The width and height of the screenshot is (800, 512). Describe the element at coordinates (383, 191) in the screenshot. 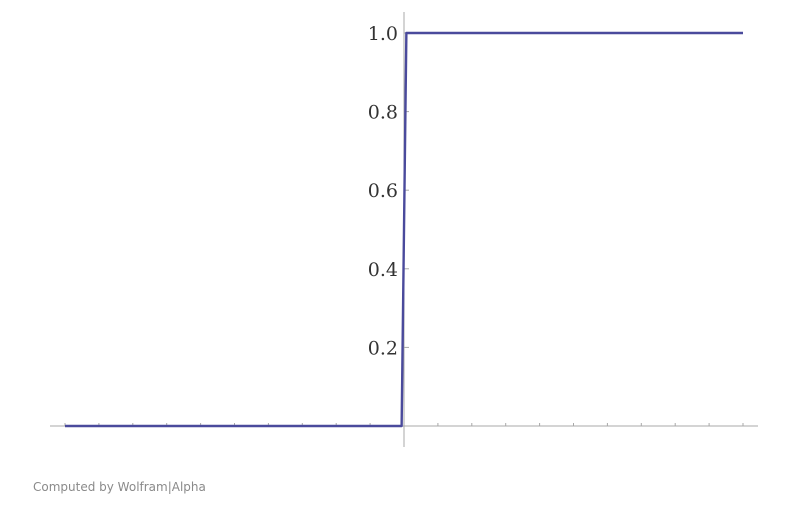

I see `y-tick-label: 0.6` at that location.